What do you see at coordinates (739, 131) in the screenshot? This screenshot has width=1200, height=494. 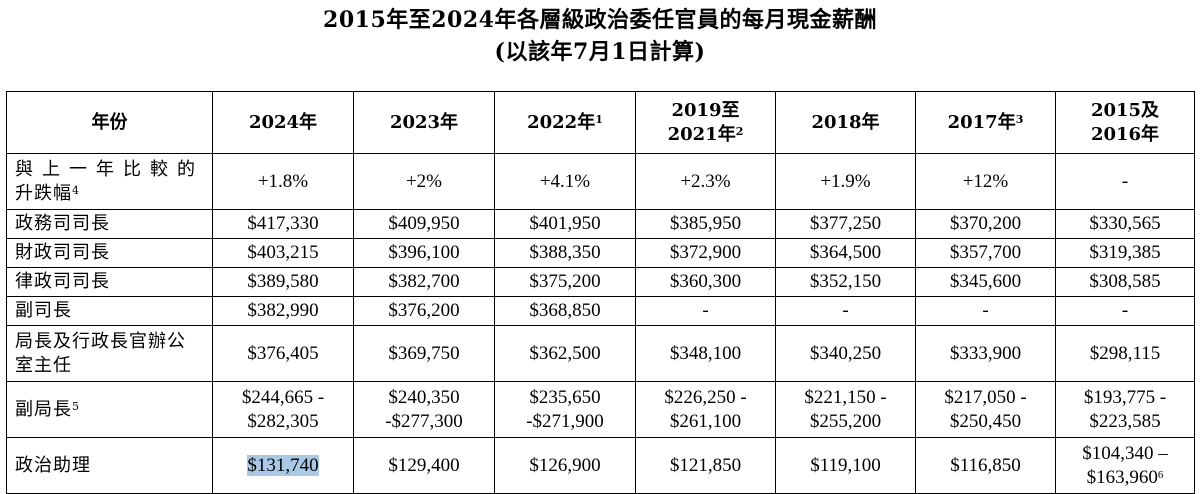 I see `footnote-marker: 2` at bounding box center [739, 131].